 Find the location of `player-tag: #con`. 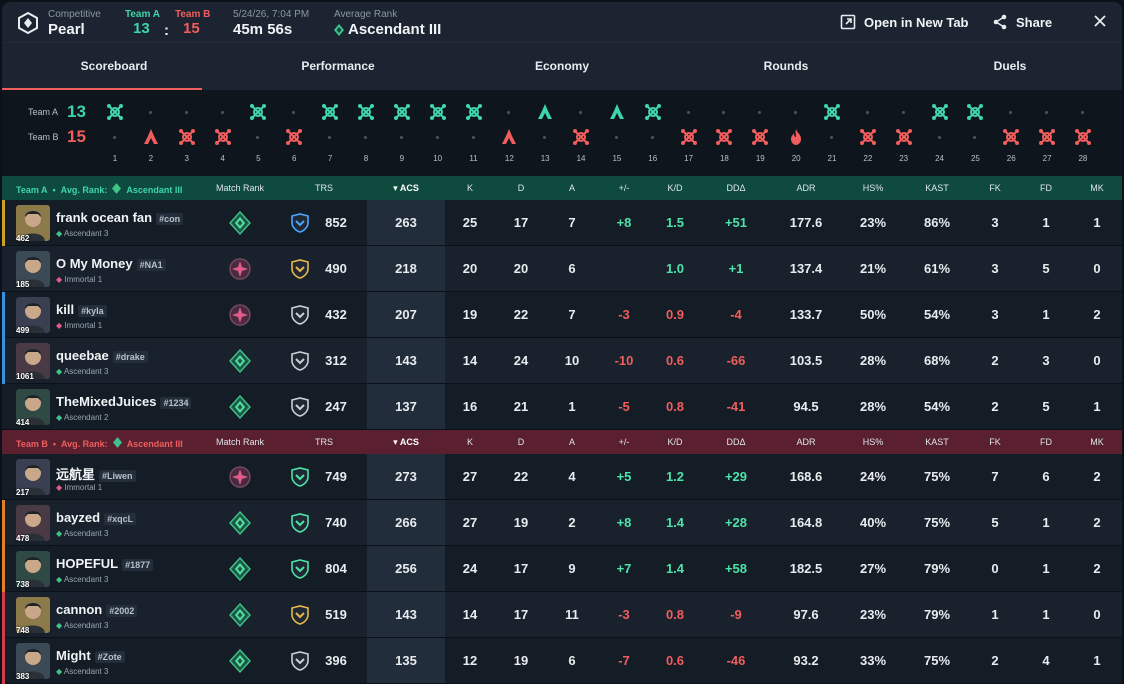

player-tag: #con is located at coordinates (170, 219).